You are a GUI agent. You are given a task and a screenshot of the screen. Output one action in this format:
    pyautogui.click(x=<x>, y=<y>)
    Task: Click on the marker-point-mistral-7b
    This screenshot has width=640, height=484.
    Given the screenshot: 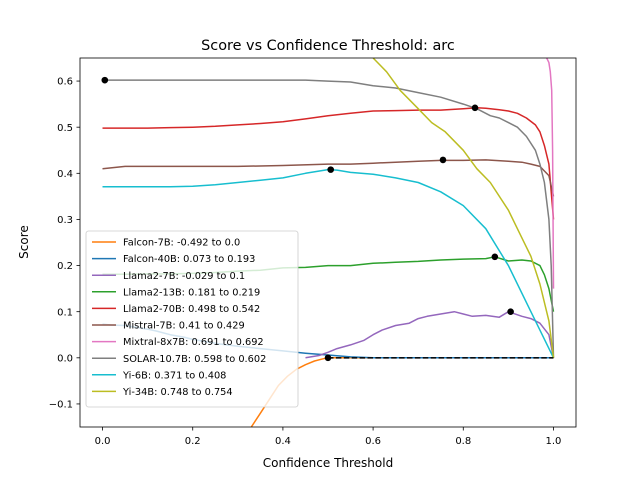 What is the action you would take?
    pyautogui.click(x=443, y=160)
    